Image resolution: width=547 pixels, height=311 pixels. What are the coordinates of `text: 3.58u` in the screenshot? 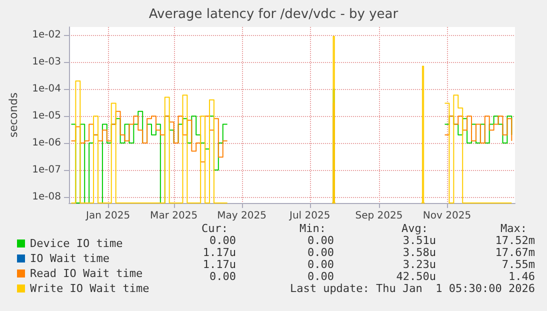 It's located at (419, 252).